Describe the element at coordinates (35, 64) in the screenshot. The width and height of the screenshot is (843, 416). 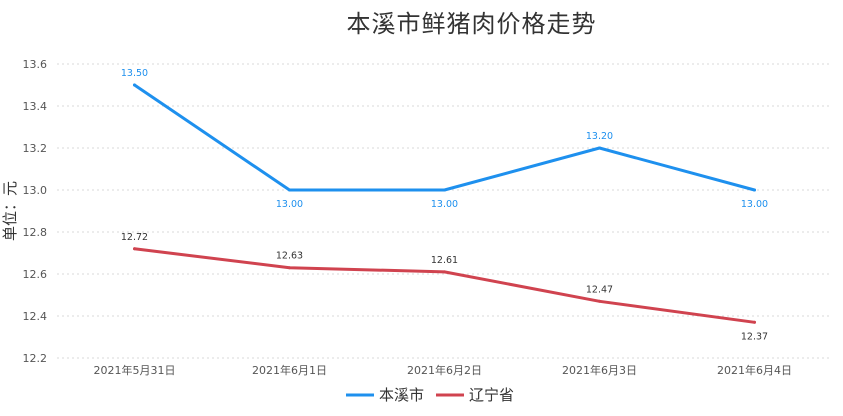
I see `y-tick-label: 13.6` at that location.